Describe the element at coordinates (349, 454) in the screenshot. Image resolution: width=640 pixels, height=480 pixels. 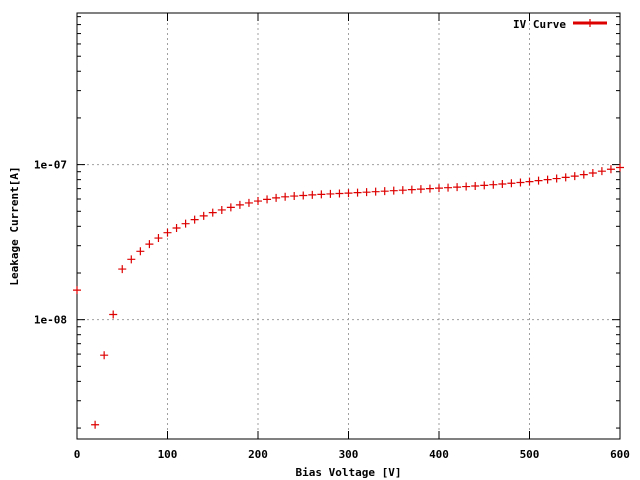
I see `x-tick-label: 300` at that location.